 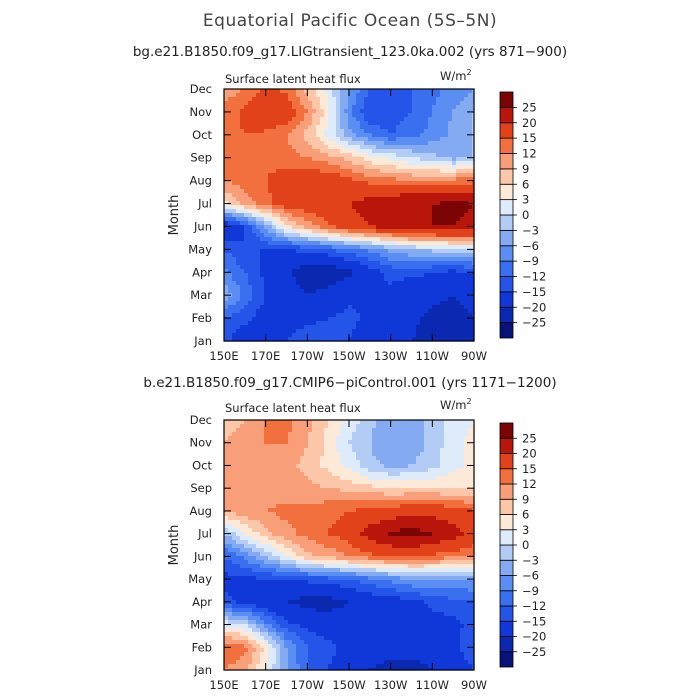 I want to click on y-tick-label: Nov, so click(x=201, y=112).